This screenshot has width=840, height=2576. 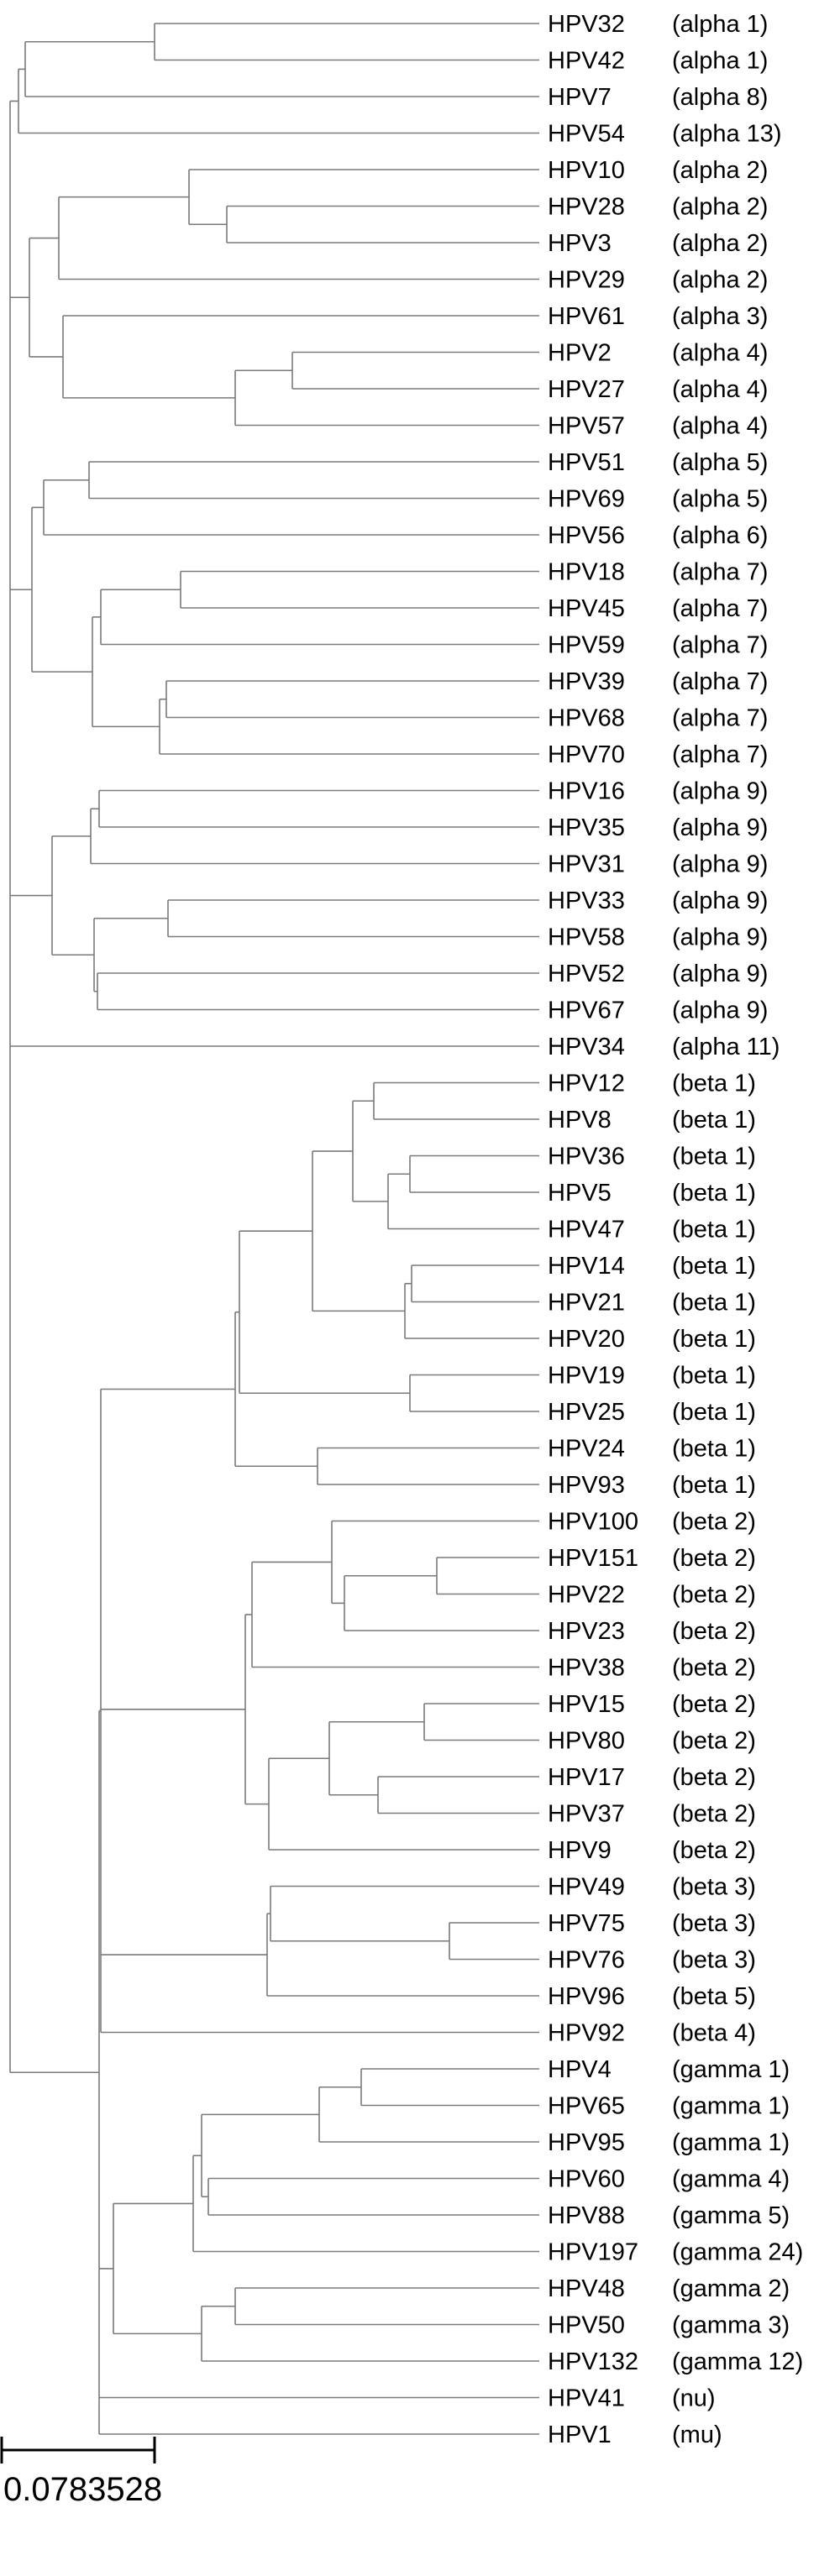 What do you see at coordinates (586, 1157) in the screenshot?
I see `leaf-label: HPV36` at bounding box center [586, 1157].